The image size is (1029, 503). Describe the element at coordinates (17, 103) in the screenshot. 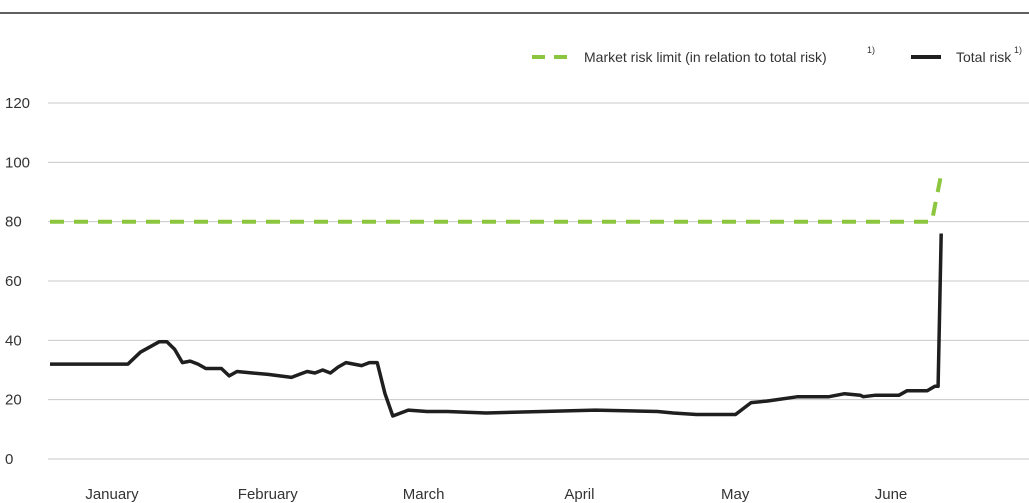

I see `y-tick-label-120: 120` at that location.